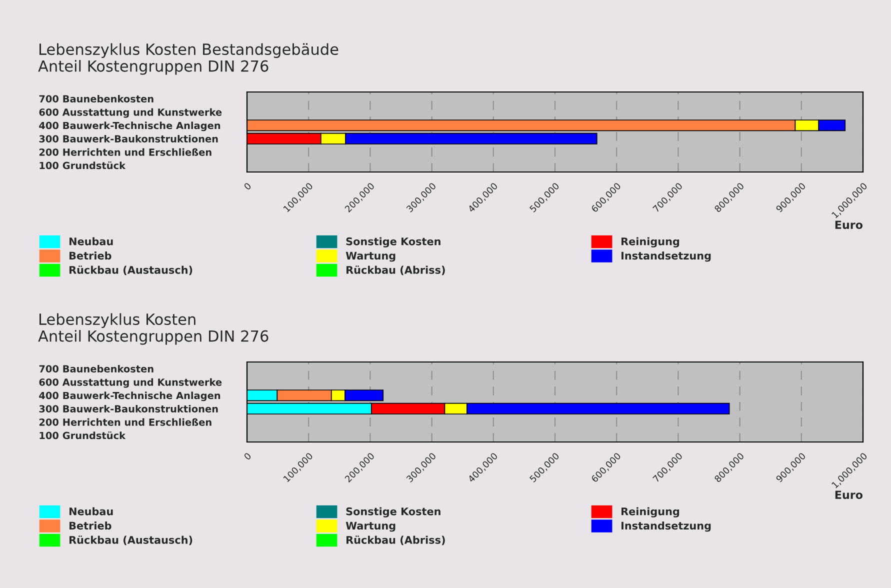  Describe the element at coordinates (118, 320) in the screenshot. I see `text: Lebenszyklus Kosten` at that location.